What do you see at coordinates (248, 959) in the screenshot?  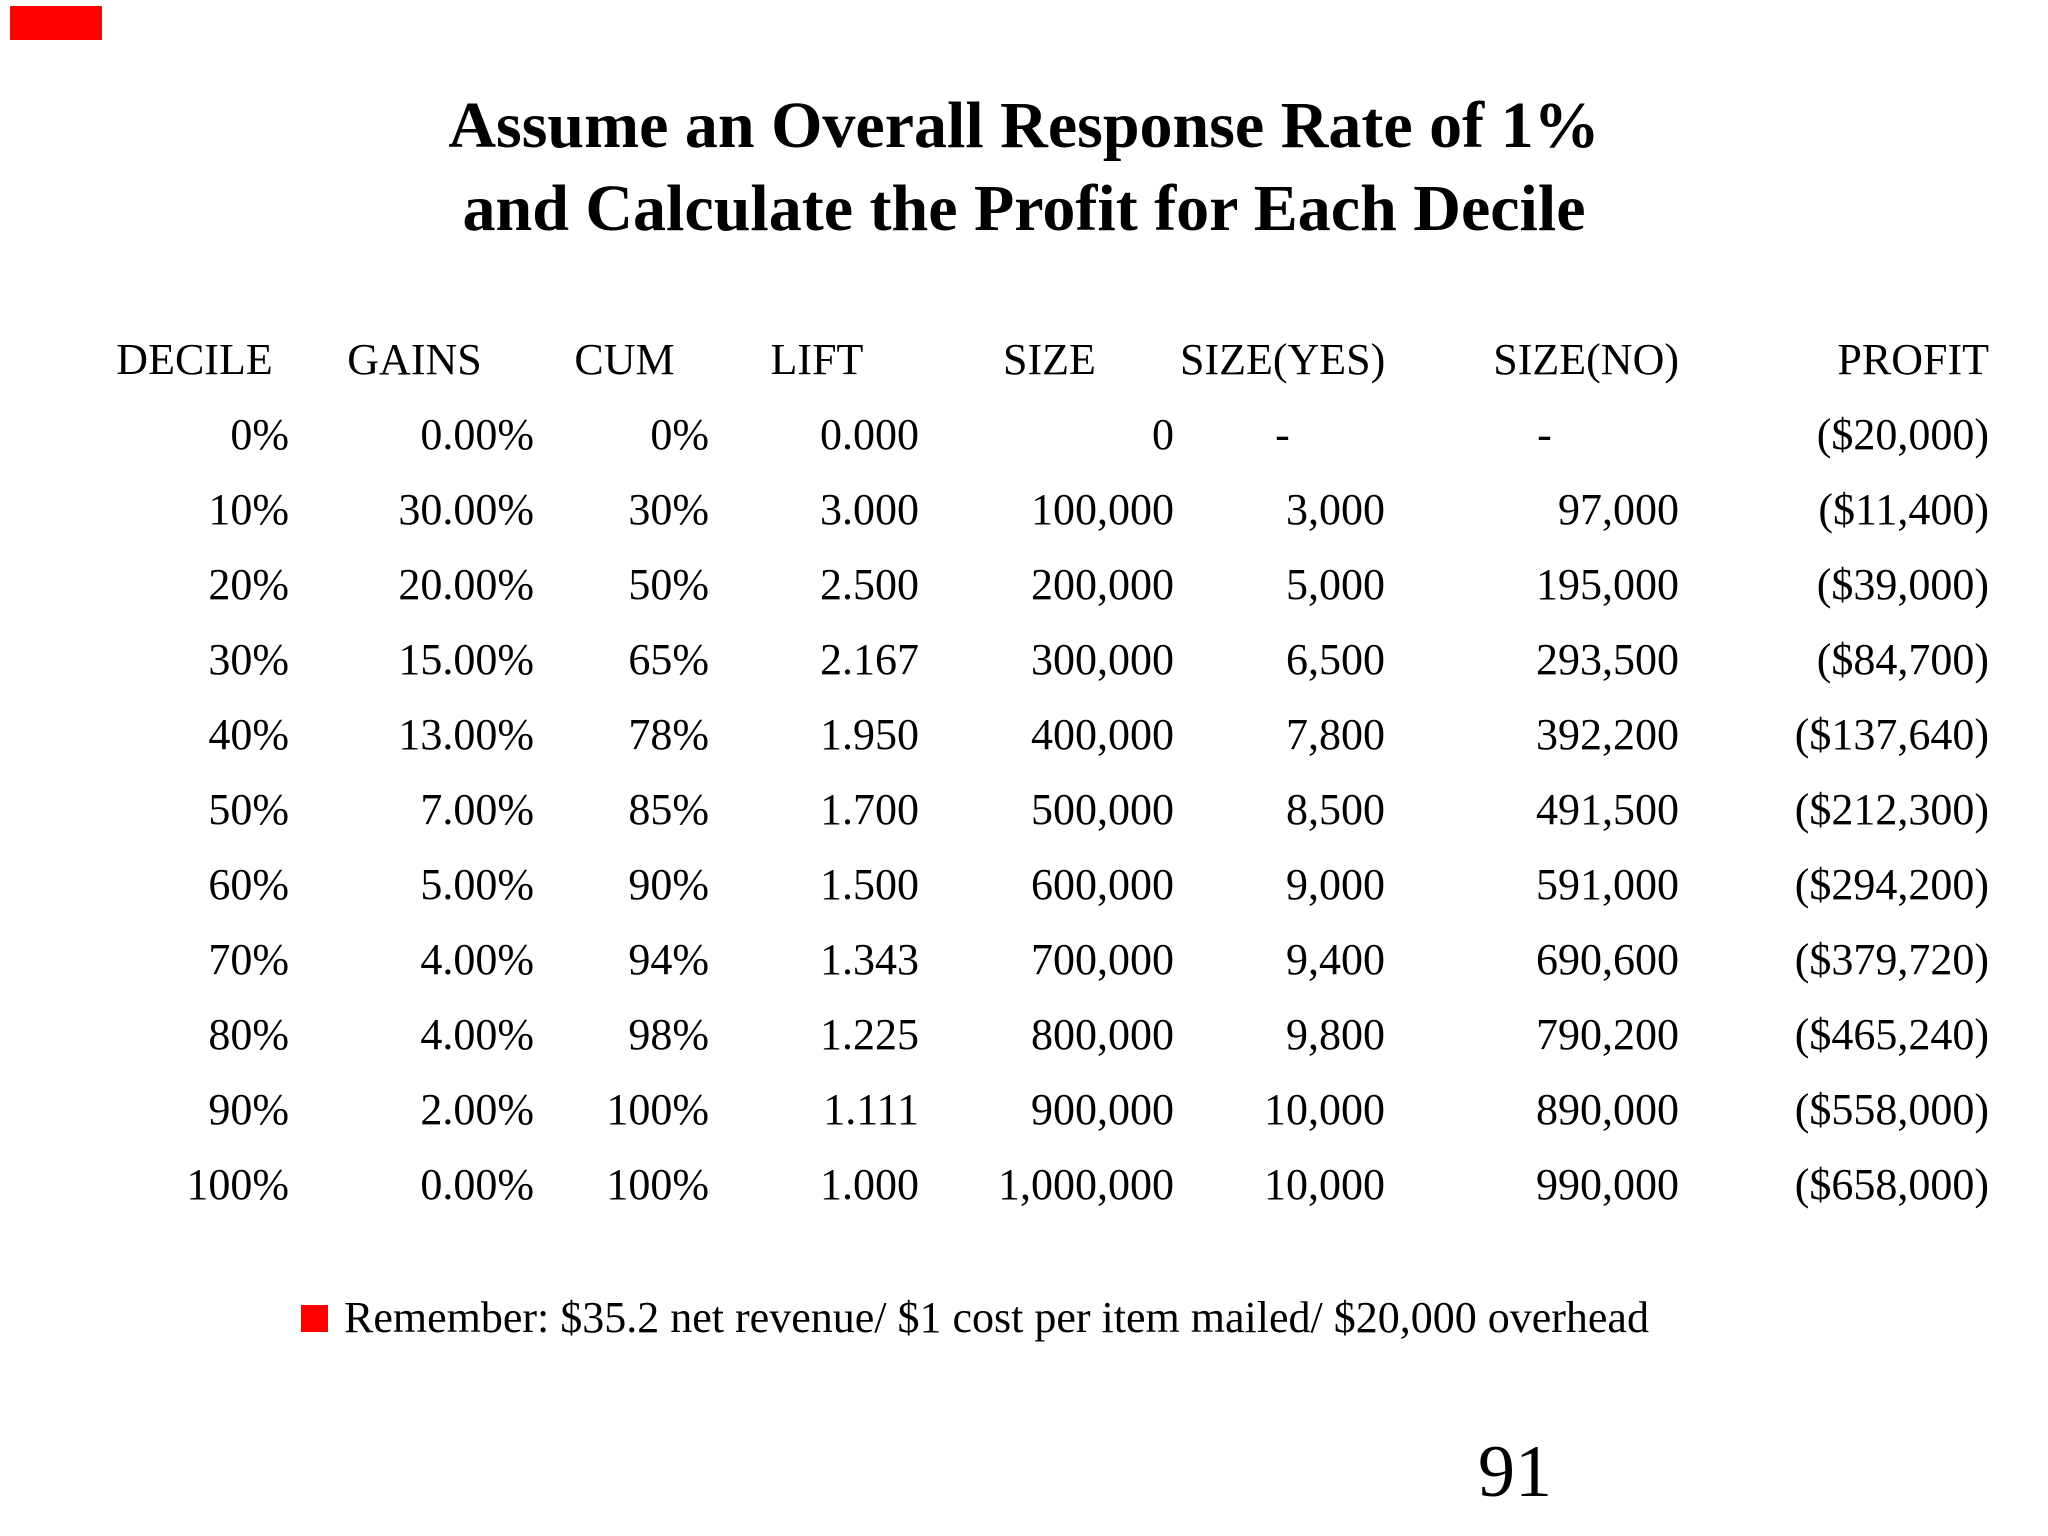 I see `table-cell: 70%` at bounding box center [248, 959].